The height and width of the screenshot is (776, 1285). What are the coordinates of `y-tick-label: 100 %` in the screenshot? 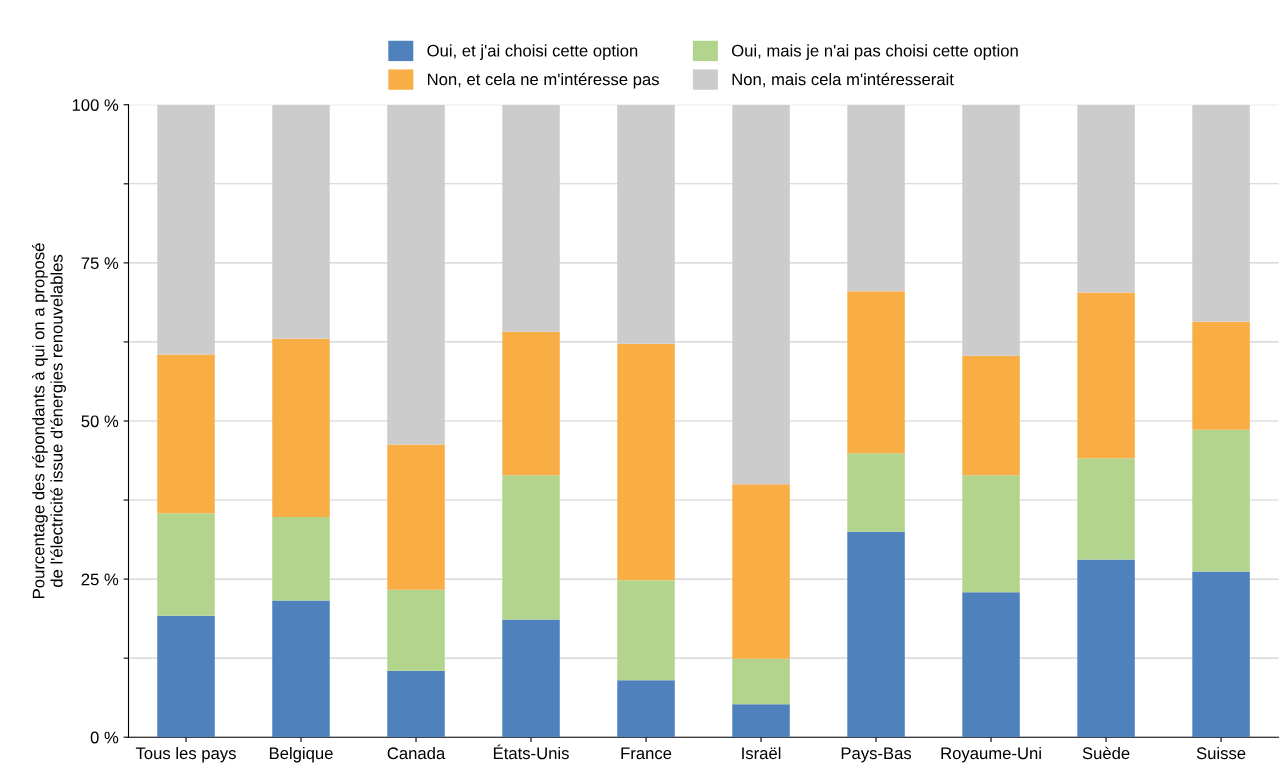 It's located at (95, 105).